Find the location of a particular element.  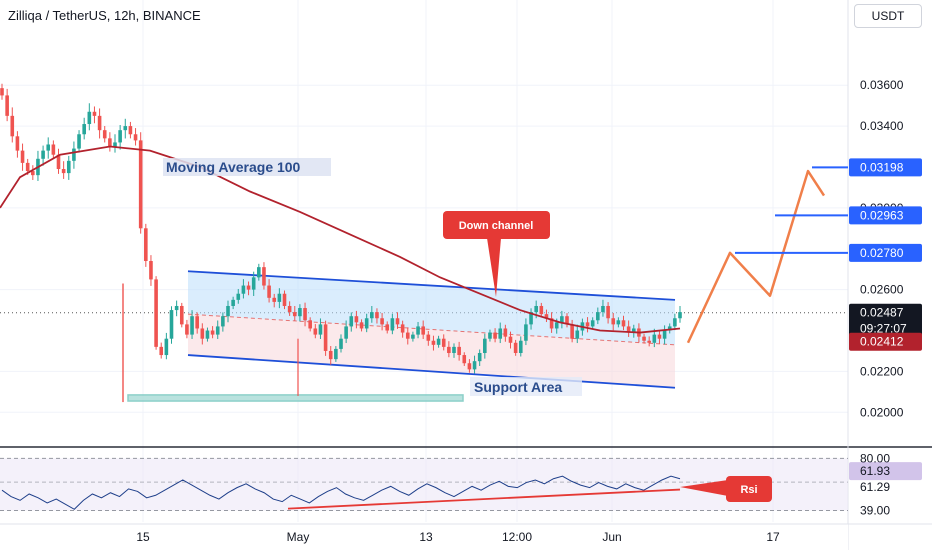

time-tick-label: 15 is located at coordinates (143, 537).